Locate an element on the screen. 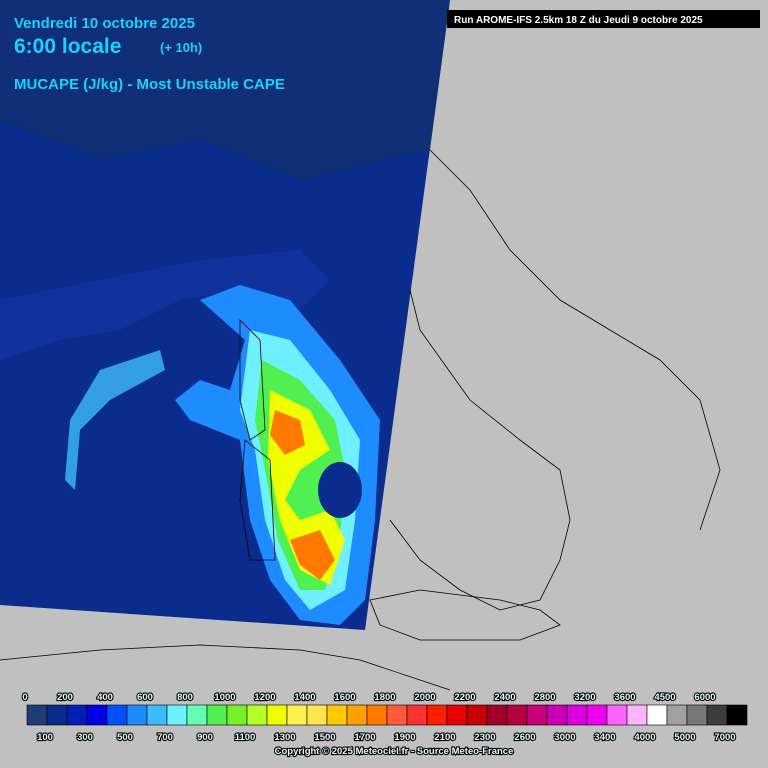 This screenshot has width=768, height=768. parameter: MUCAPE (J/kg) - Most Unstable CAPE is located at coordinates (149, 84).